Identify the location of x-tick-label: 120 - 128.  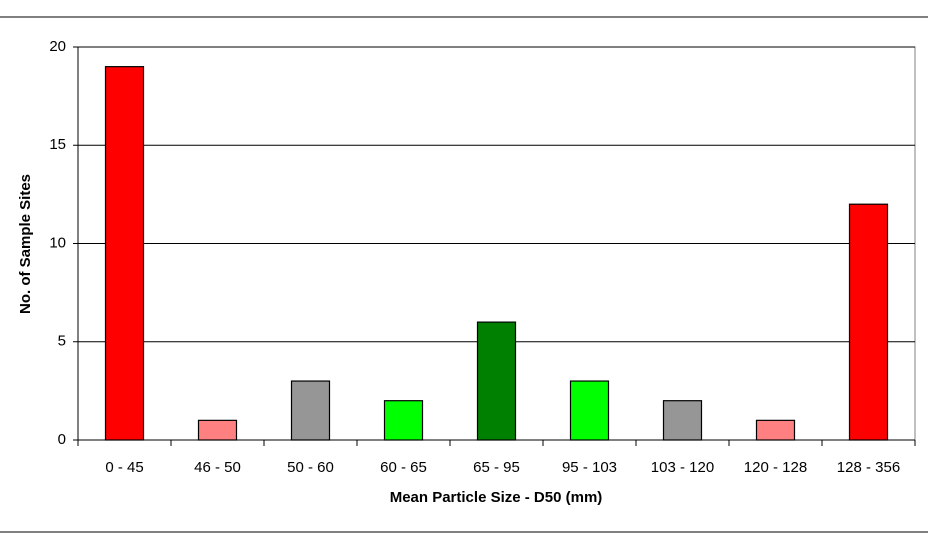
(775, 467).